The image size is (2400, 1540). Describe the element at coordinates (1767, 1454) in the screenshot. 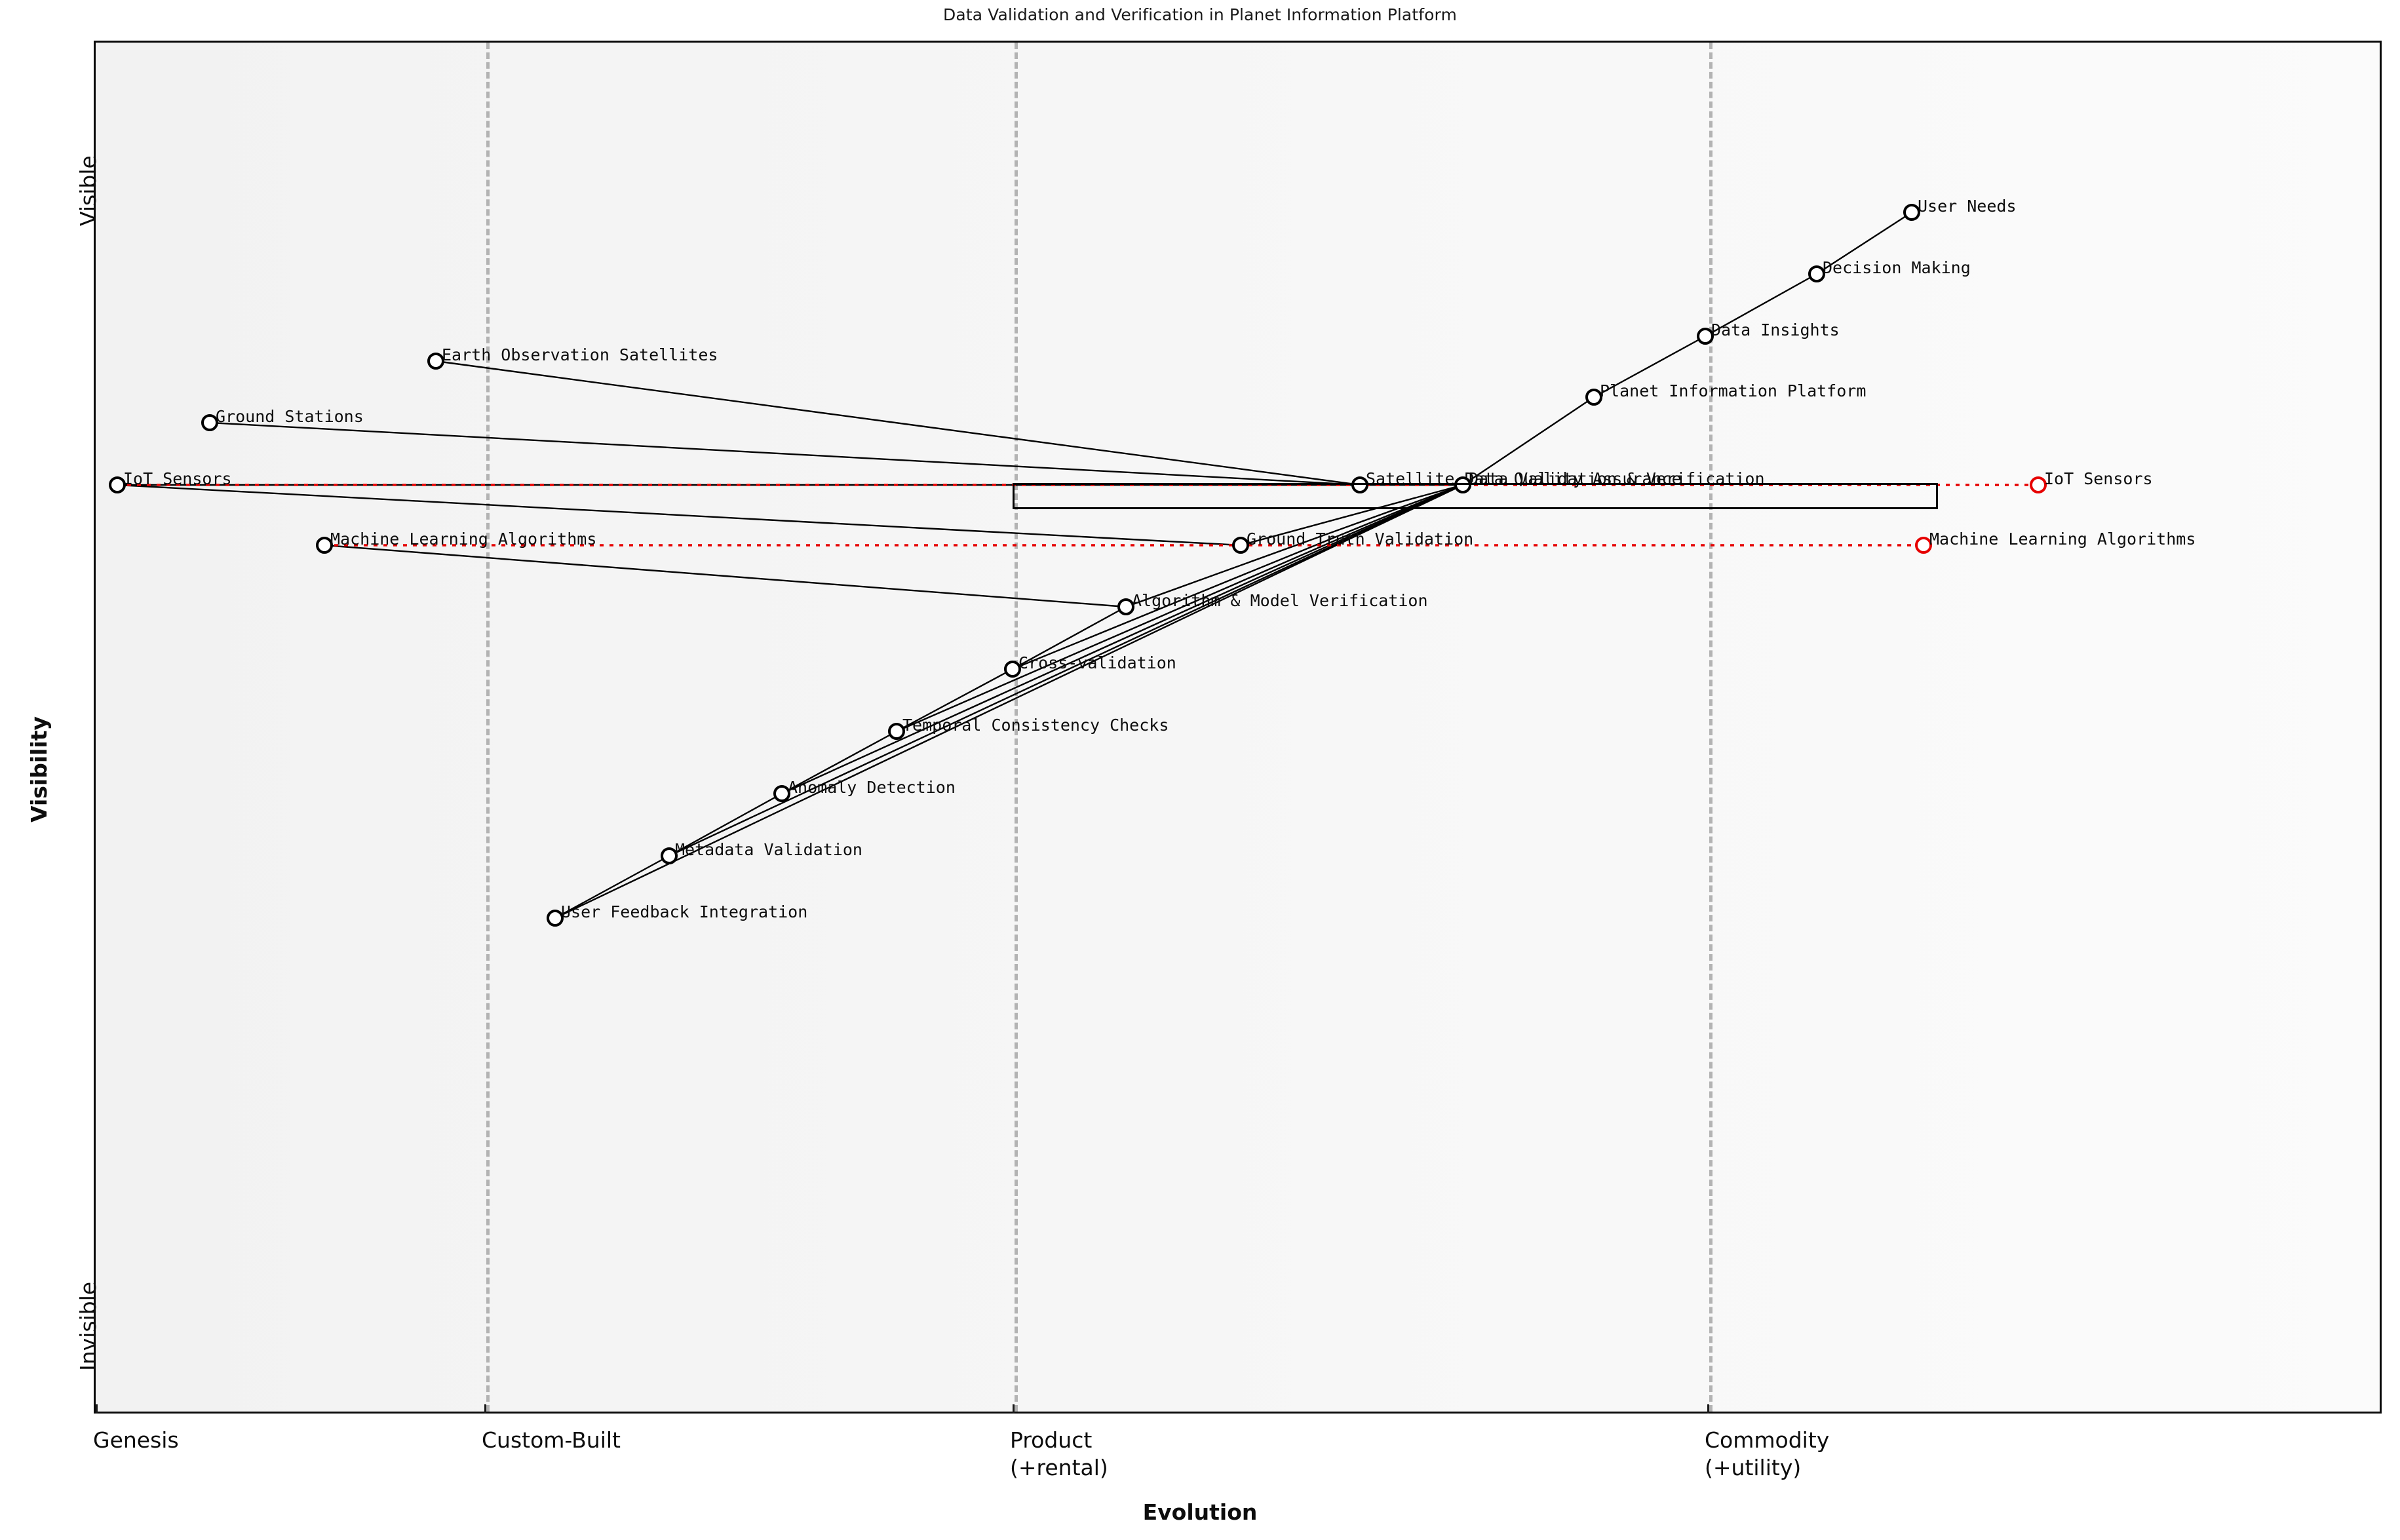

I see `x-tick-label-commodity: Commodity (+utility)` at that location.